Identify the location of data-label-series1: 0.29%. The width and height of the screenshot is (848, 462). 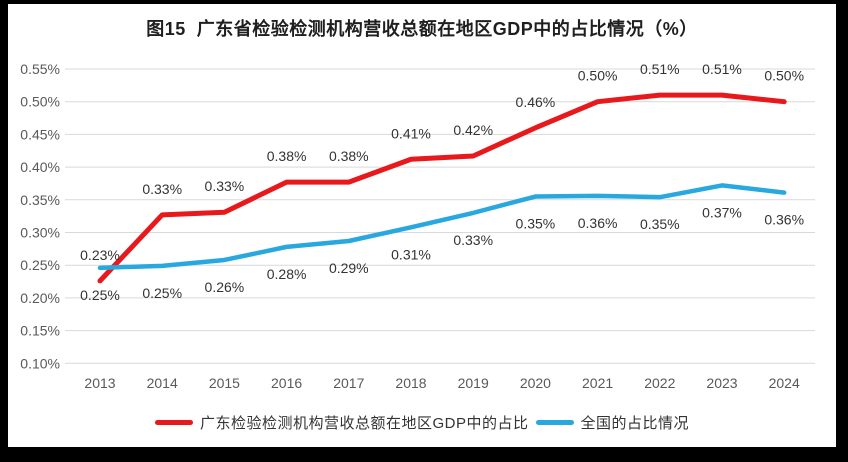
(349, 268).